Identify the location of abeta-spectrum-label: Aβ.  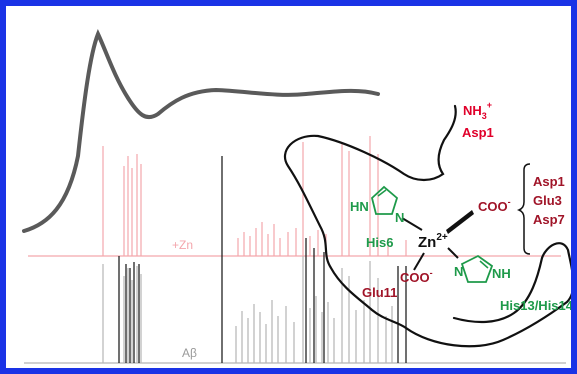
(189, 353).